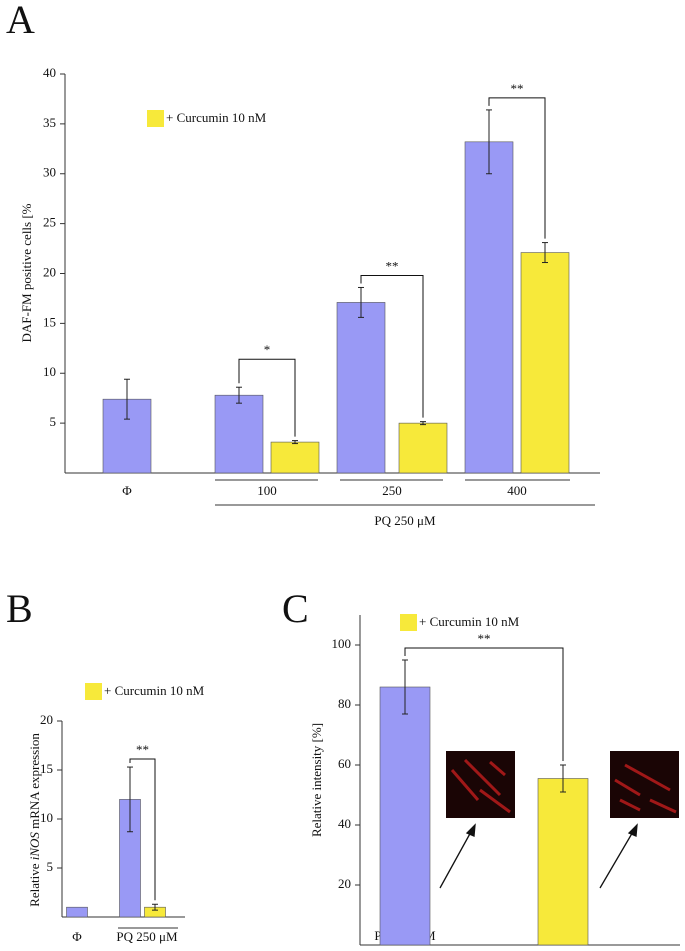 The height and width of the screenshot is (951, 685). I want to click on y-tick-label: 35, so click(49, 122).